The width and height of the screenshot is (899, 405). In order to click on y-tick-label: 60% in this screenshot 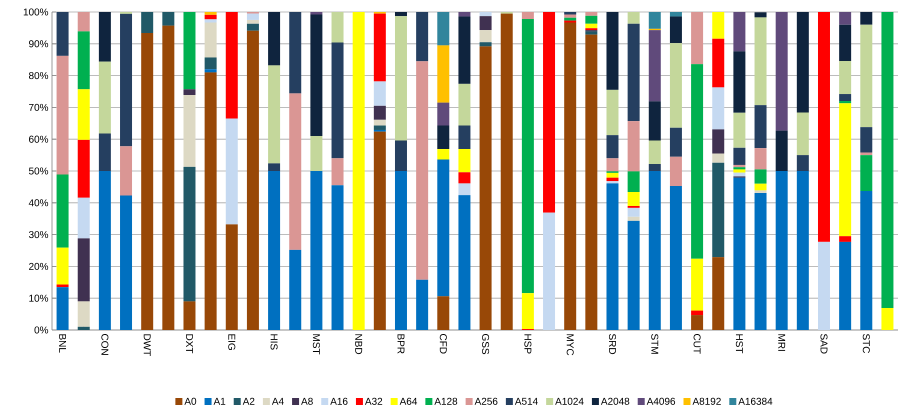, I will do `click(38, 139)`.